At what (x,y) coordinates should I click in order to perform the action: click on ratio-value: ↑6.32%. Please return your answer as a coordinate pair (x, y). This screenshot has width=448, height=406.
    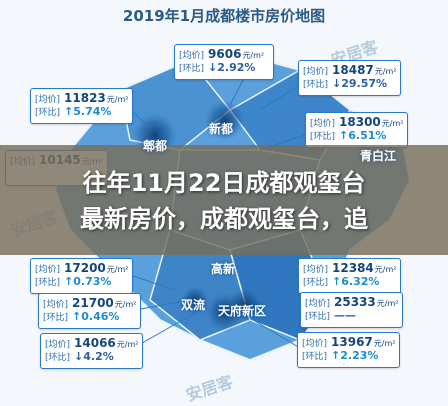
    Looking at the image, I should click on (356, 281).